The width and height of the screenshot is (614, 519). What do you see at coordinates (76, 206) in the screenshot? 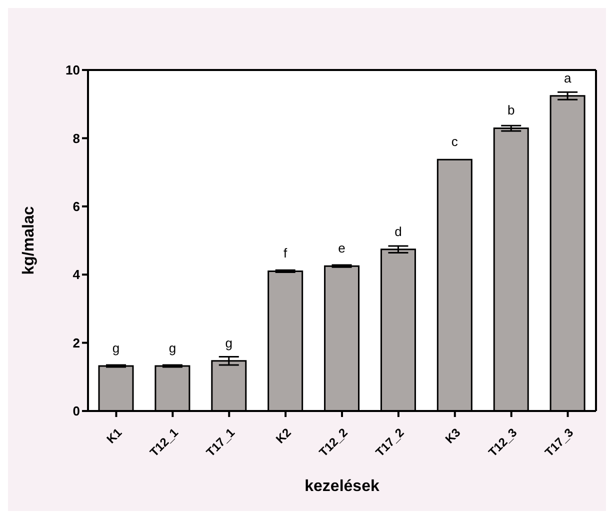
I see `y-tick-label: 6` at bounding box center [76, 206].